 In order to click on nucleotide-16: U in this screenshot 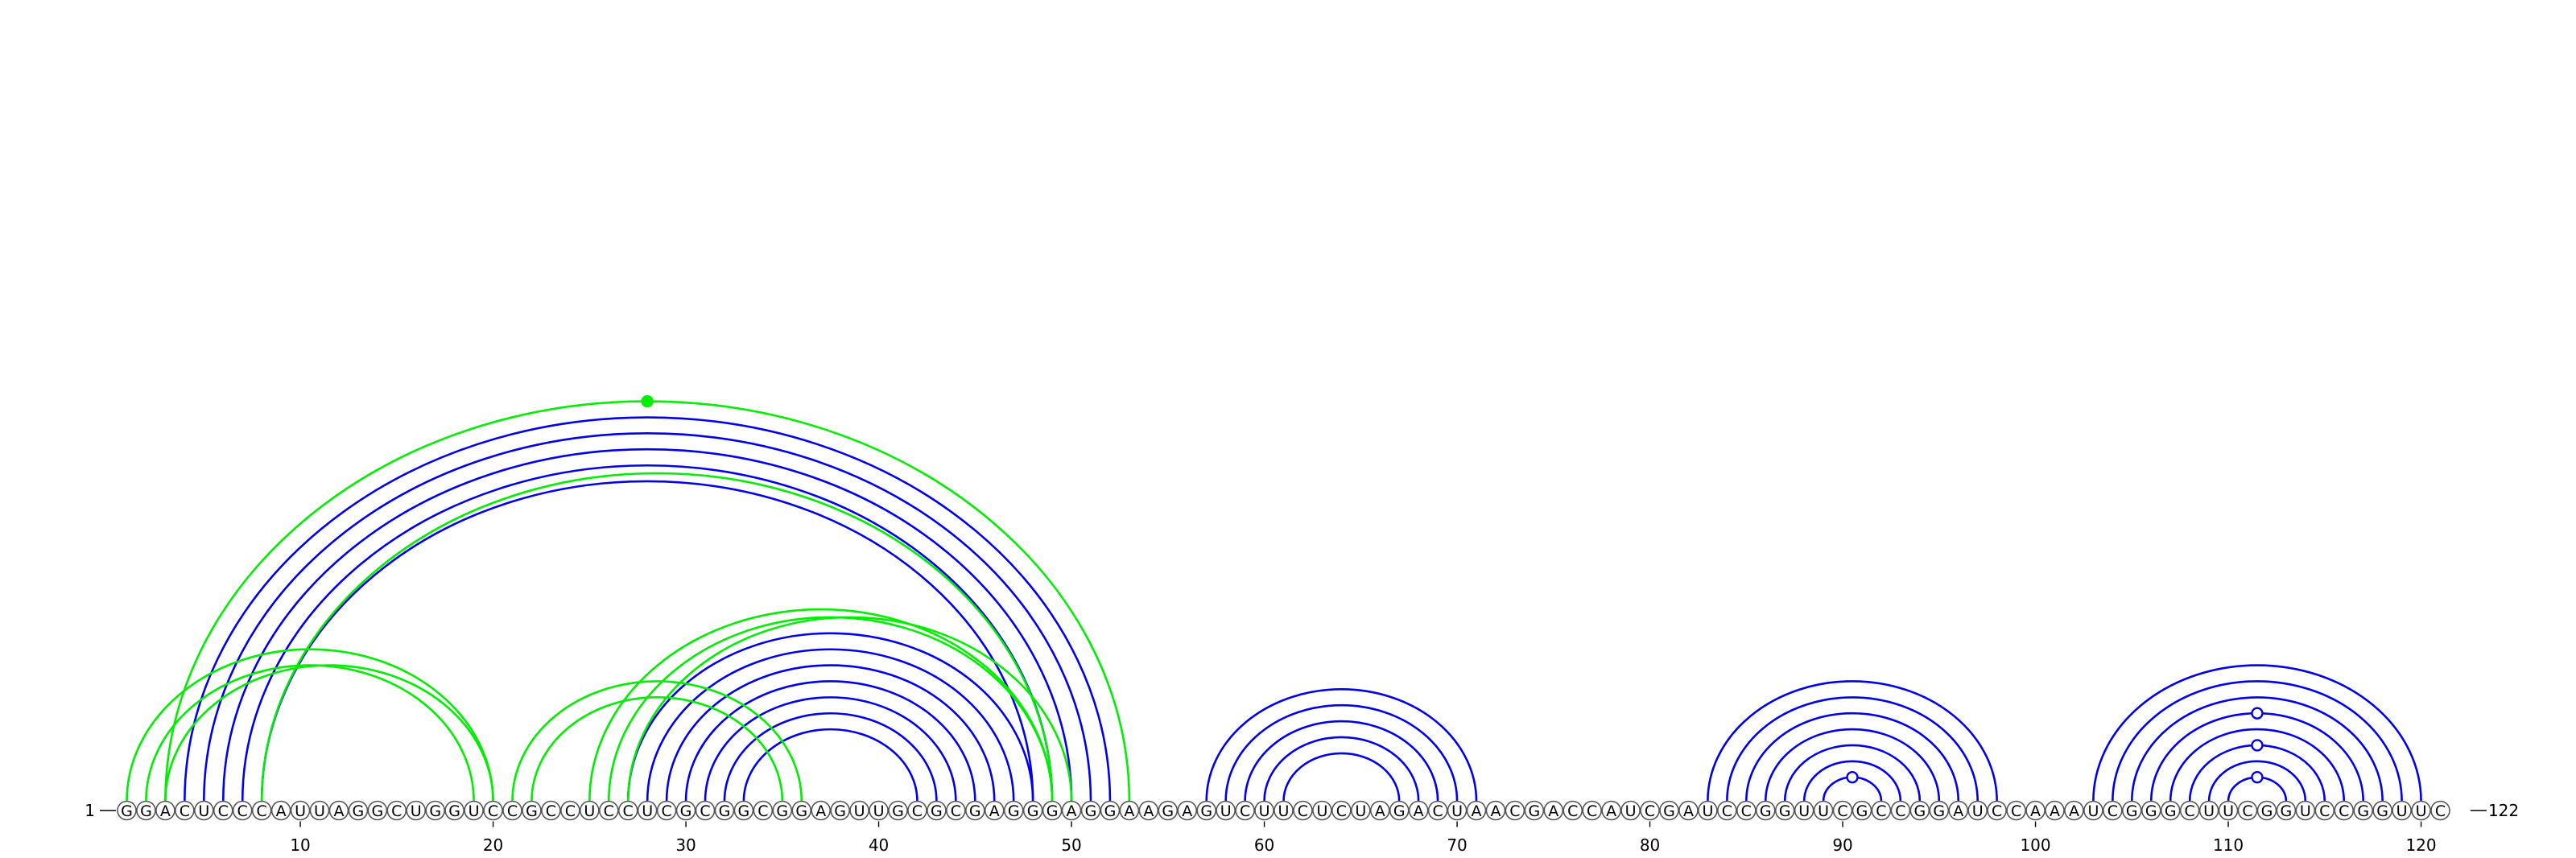, I will do `click(416, 811)`.